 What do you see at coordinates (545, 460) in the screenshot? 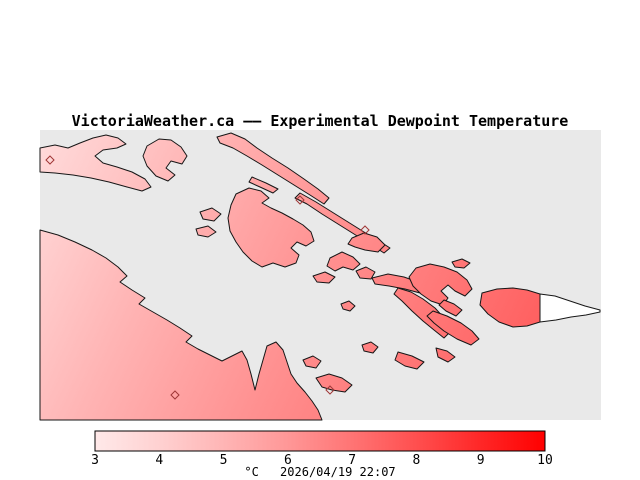
I see `colorbar-tick-label: 10` at bounding box center [545, 460].